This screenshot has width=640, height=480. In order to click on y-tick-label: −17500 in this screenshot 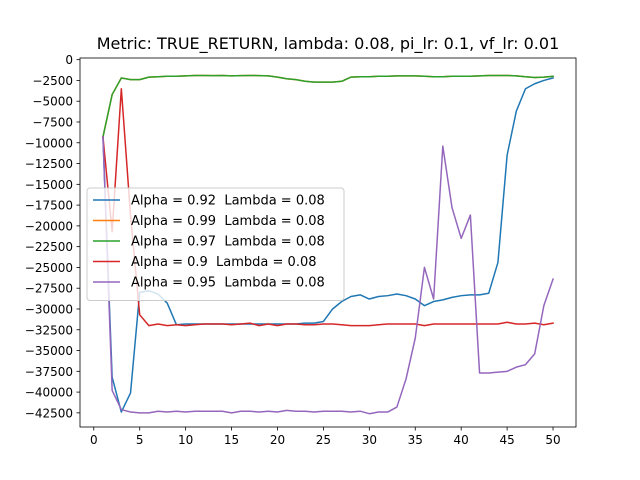, I will do `click(49, 206)`.